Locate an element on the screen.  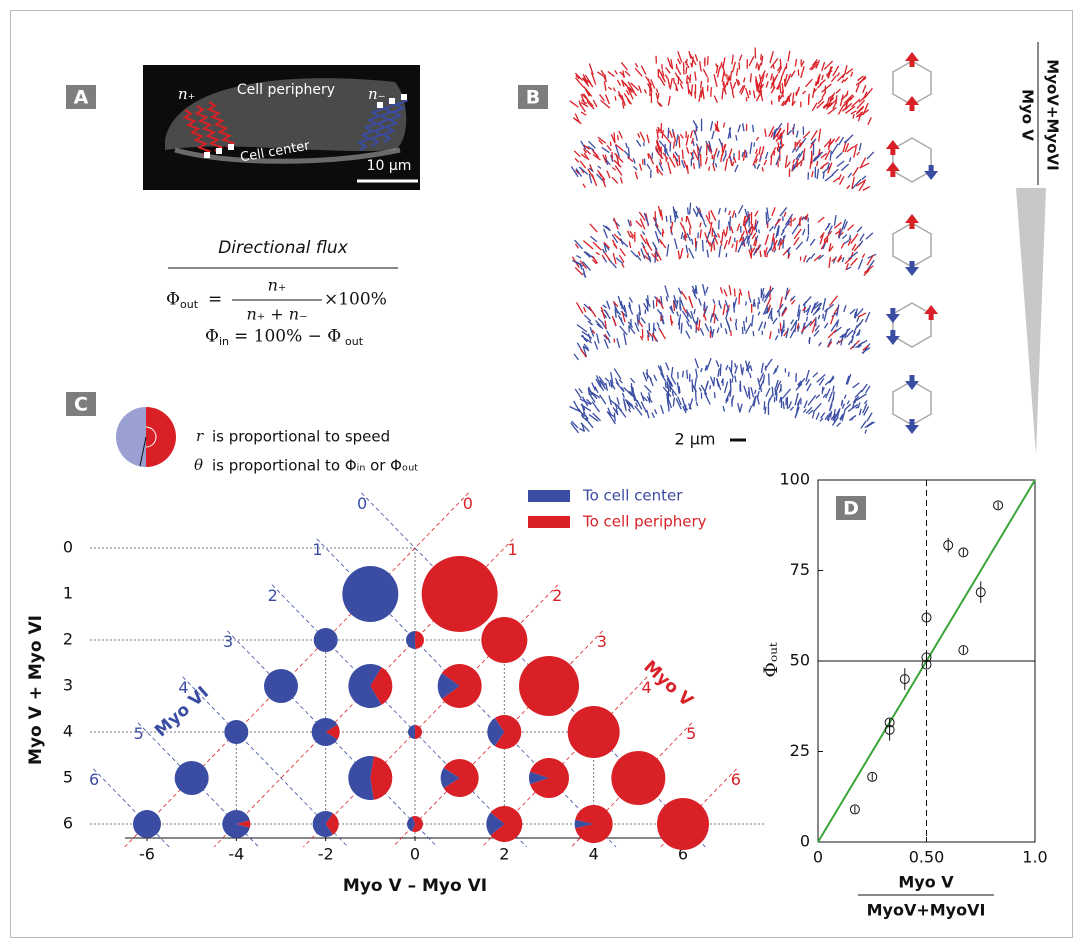
point is located at coordinates (963, 552).